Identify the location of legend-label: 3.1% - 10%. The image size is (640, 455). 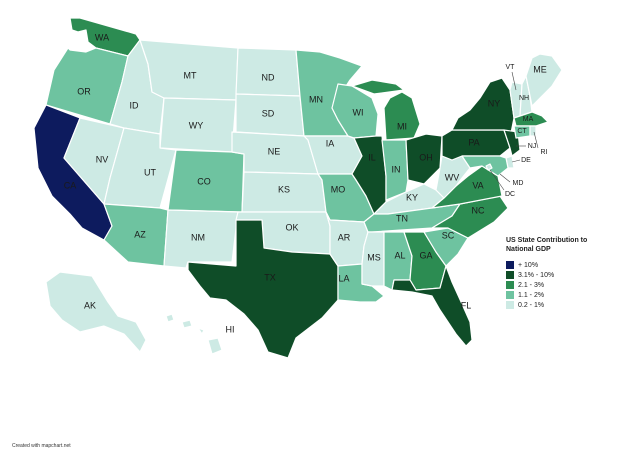
(536, 275).